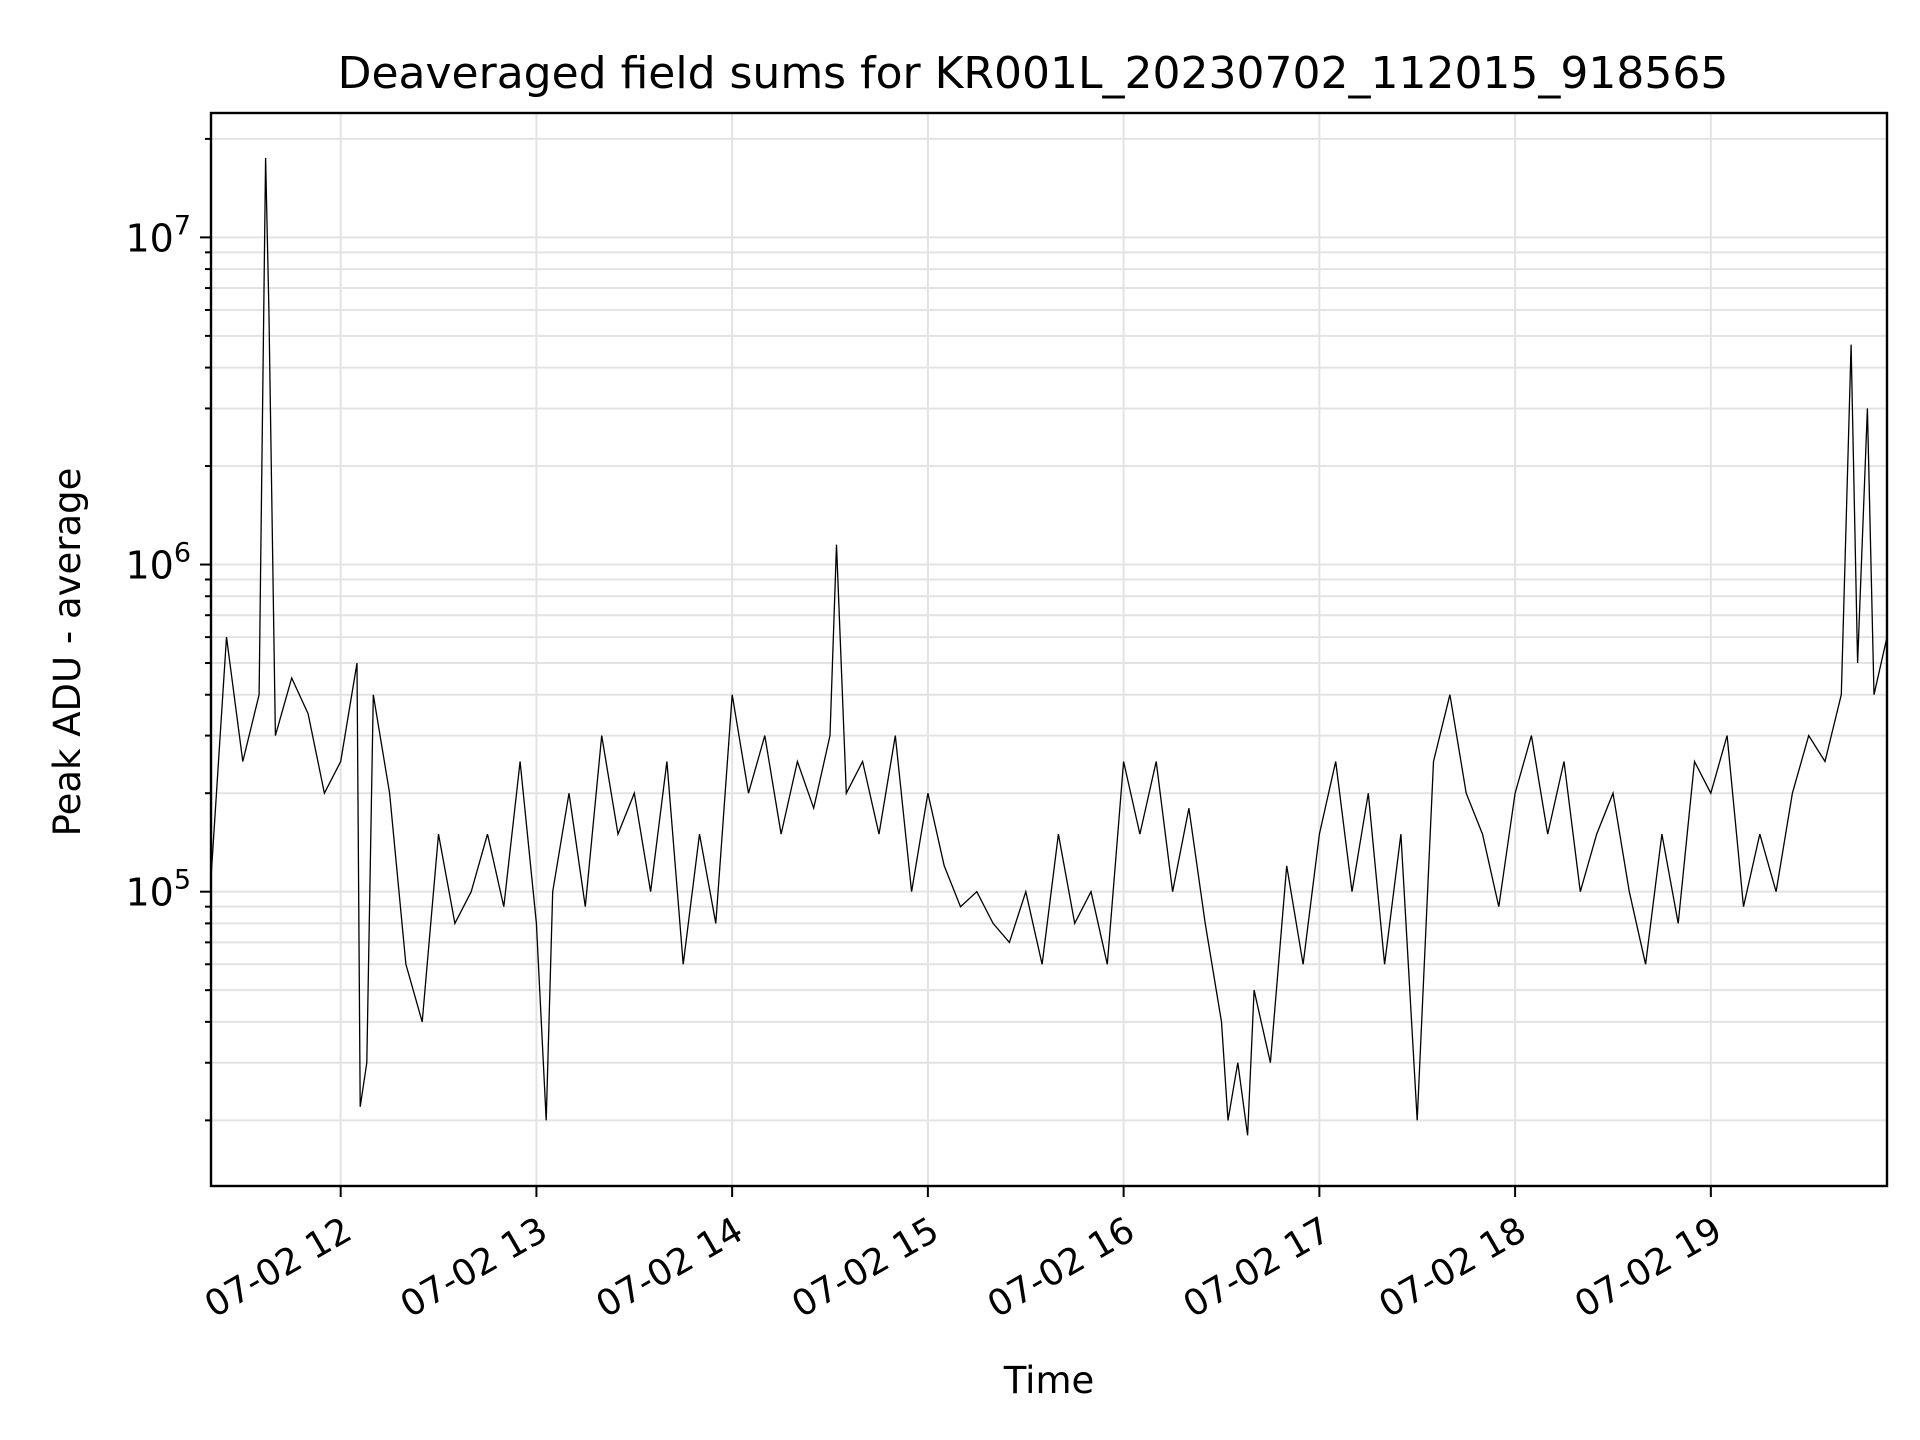 The width and height of the screenshot is (1920, 1440). I want to click on y-tick-label: 105, so click(158, 890).